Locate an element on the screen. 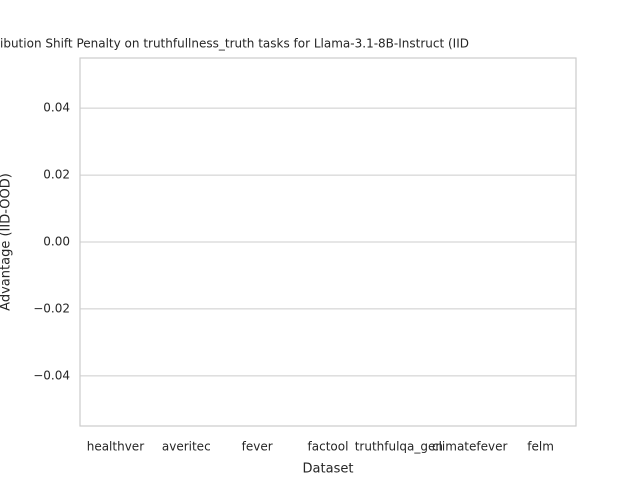 This screenshot has width=640, height=480. y-tick-label: −0.04 is located at coordinates (51, 375).